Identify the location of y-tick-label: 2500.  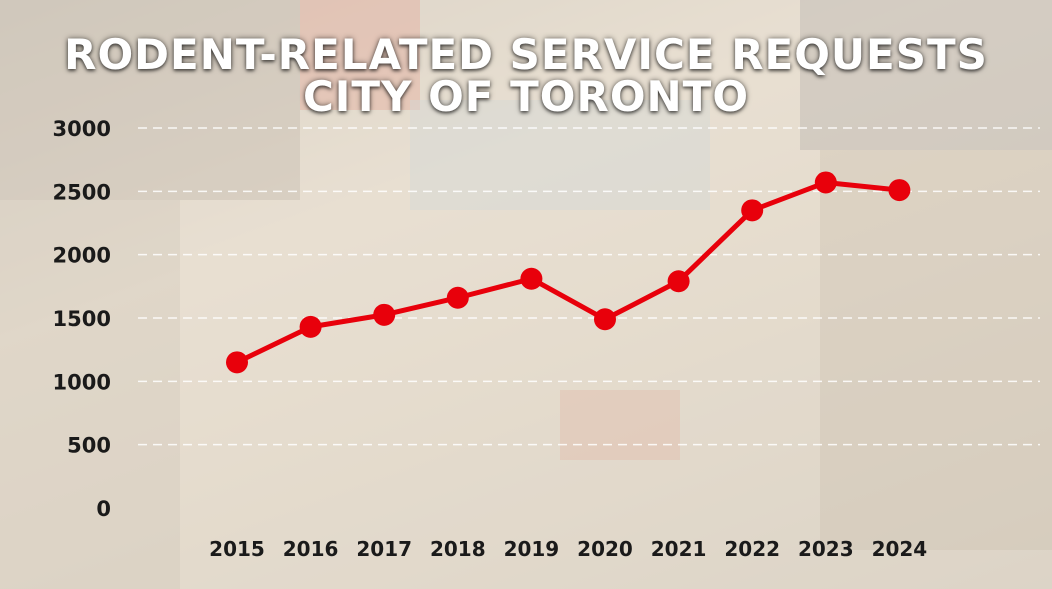
(82, 192).